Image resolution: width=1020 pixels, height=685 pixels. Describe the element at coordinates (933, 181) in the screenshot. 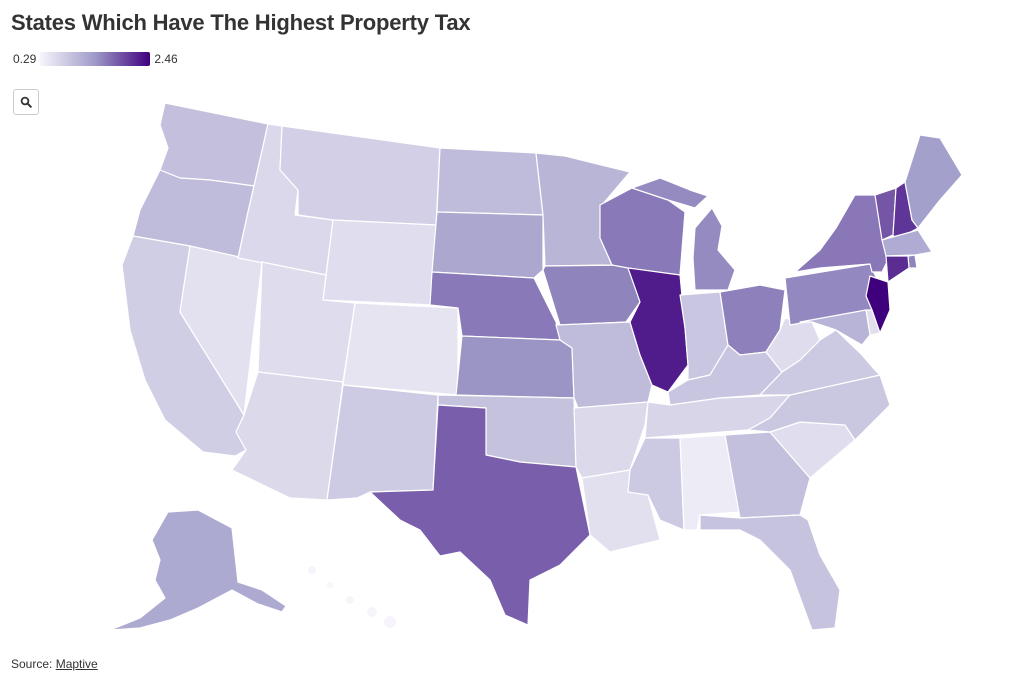

I see `state-me` at that location.